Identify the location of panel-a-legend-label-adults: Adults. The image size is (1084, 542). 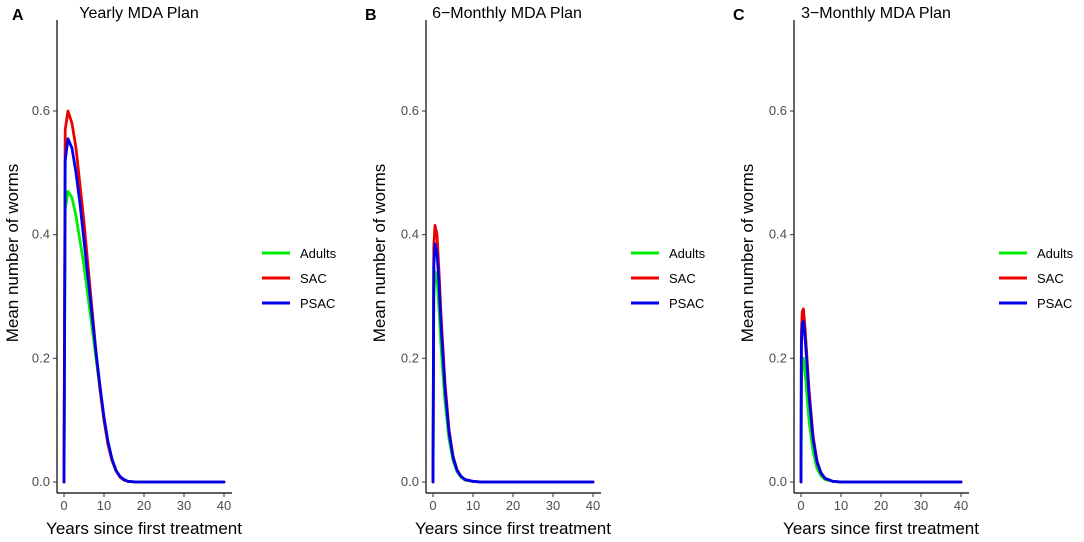
(318, 253).